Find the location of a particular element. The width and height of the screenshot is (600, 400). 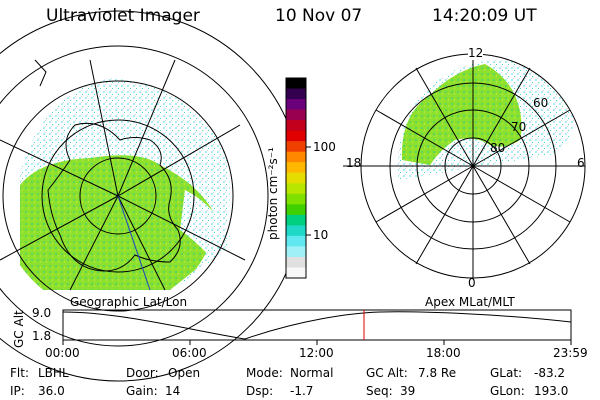

coastline is located at coordinates (114, 197).